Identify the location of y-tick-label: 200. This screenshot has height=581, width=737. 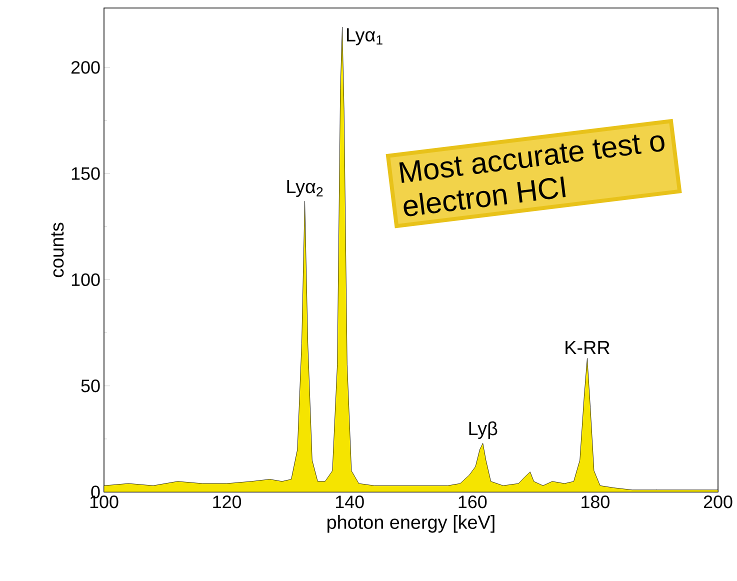
(85, 67).